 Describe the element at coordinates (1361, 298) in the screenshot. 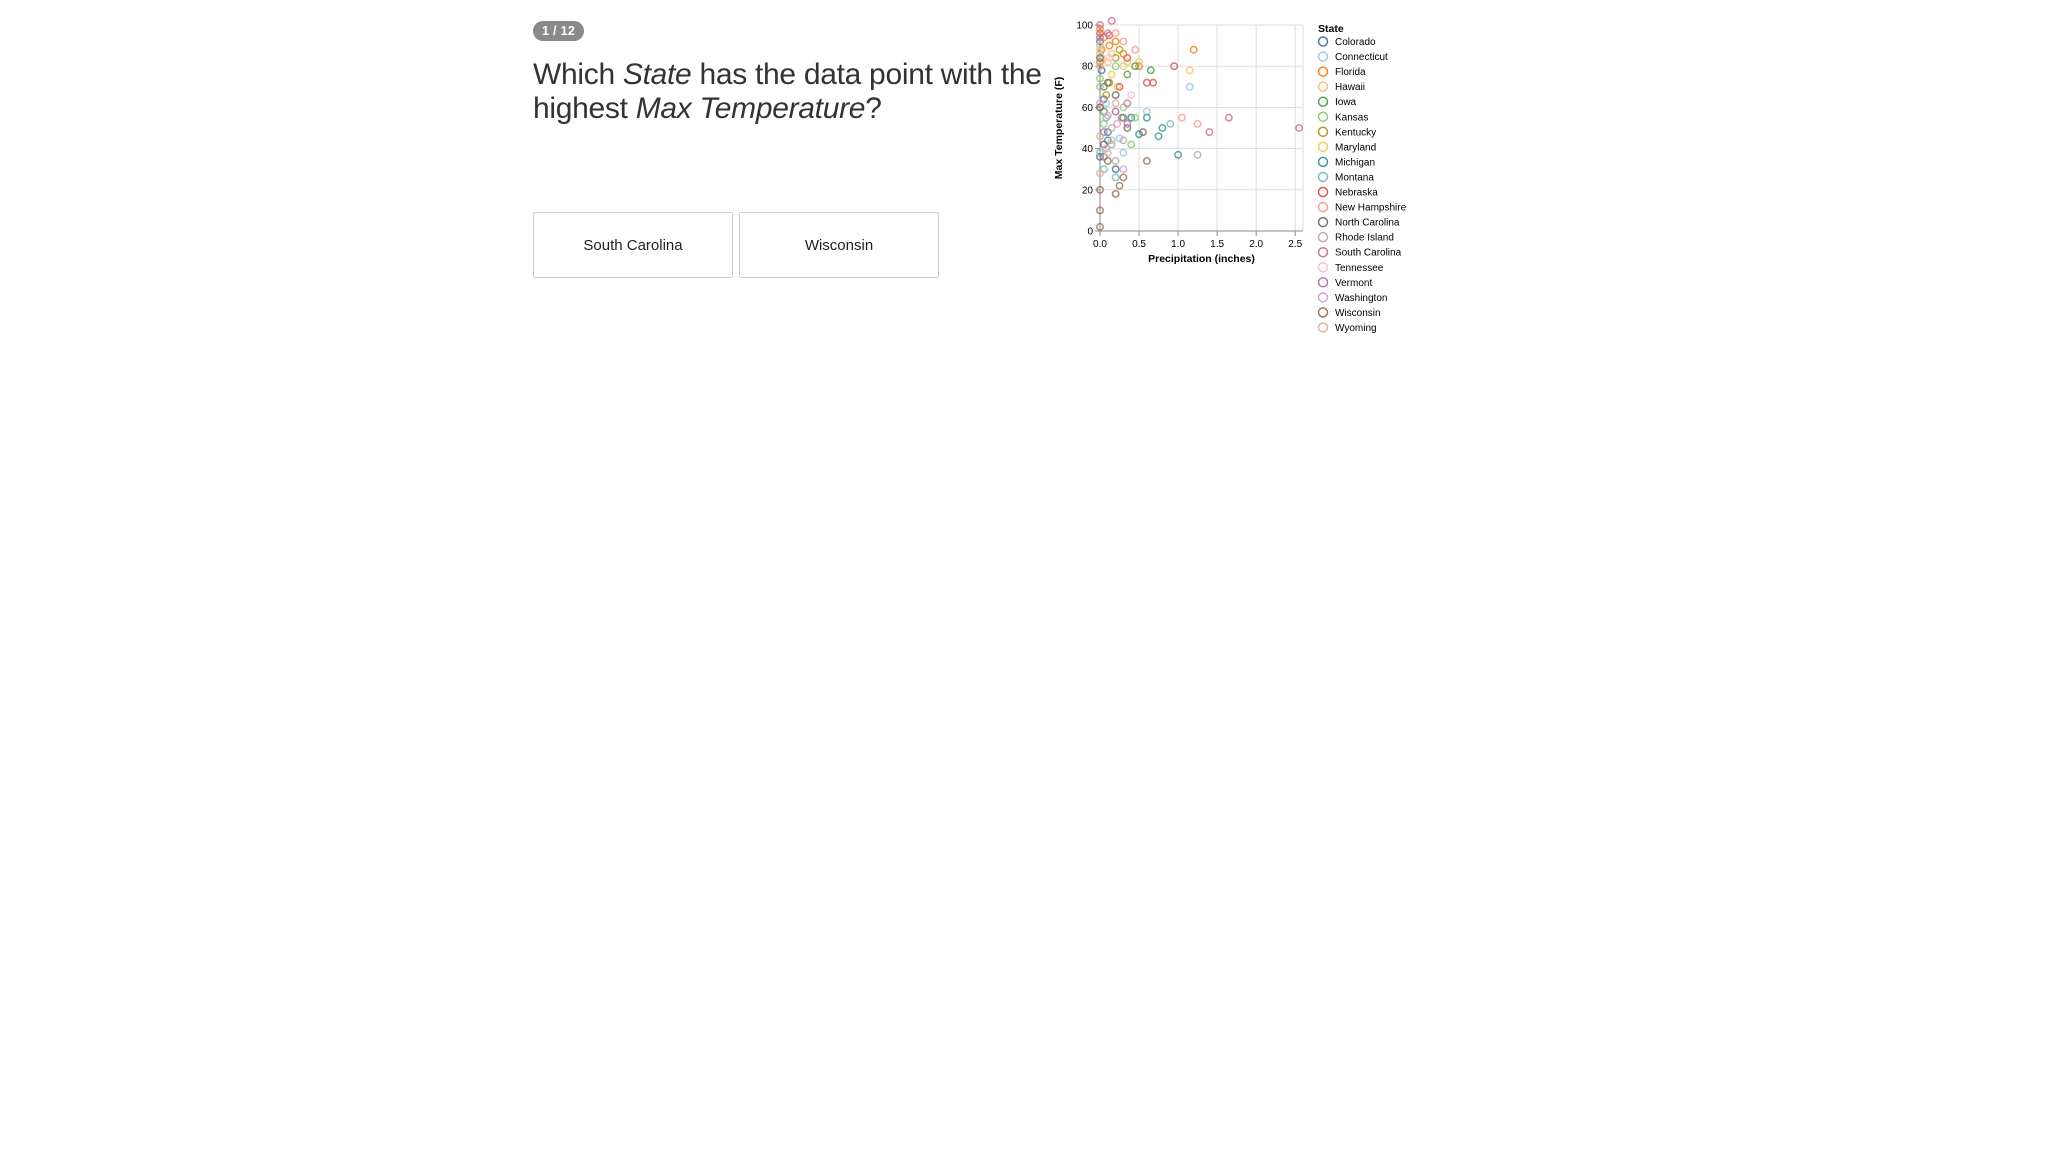

I see `legend-label: Washington` at that location.